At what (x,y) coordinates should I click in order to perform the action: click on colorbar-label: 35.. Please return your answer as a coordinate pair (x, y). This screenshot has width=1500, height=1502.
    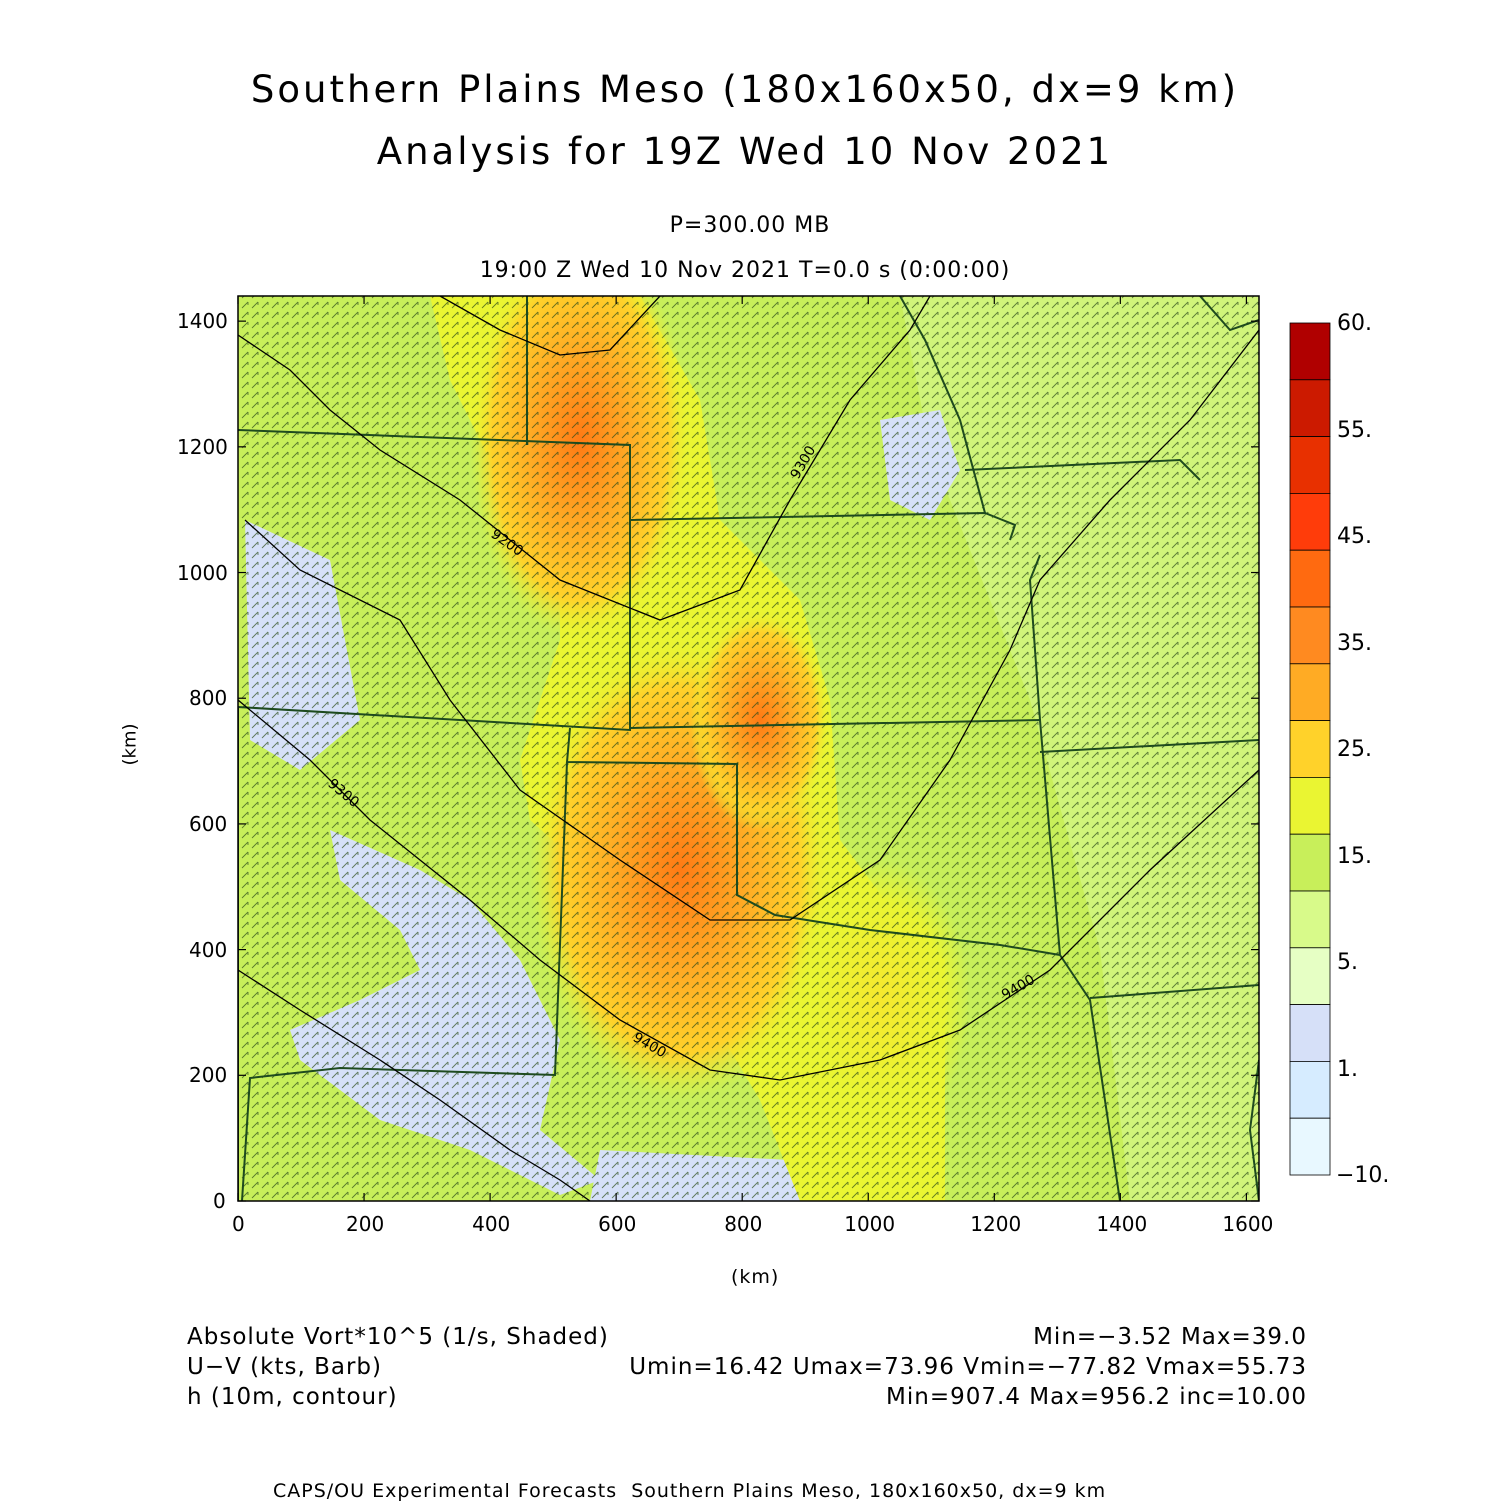
    Looking at the image, I should click on (1354, 643).